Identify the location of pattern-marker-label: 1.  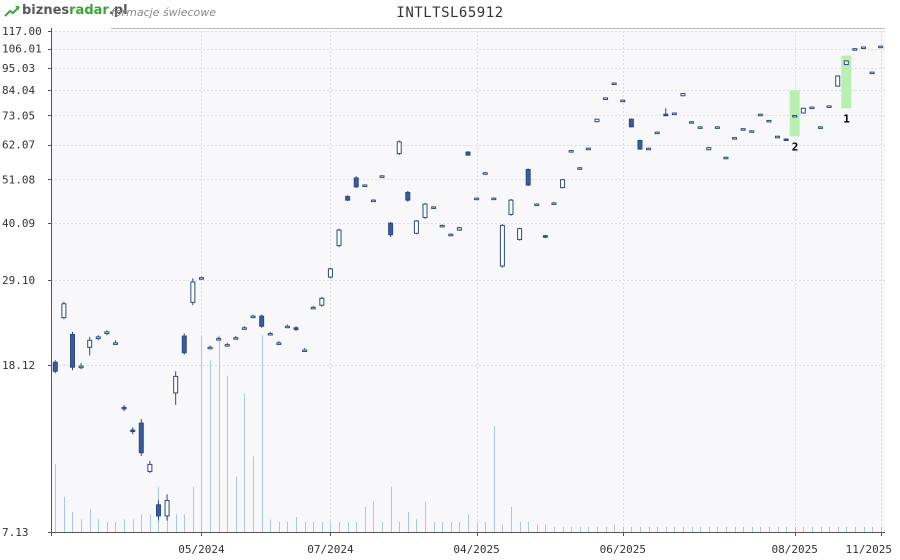
(846, 118).